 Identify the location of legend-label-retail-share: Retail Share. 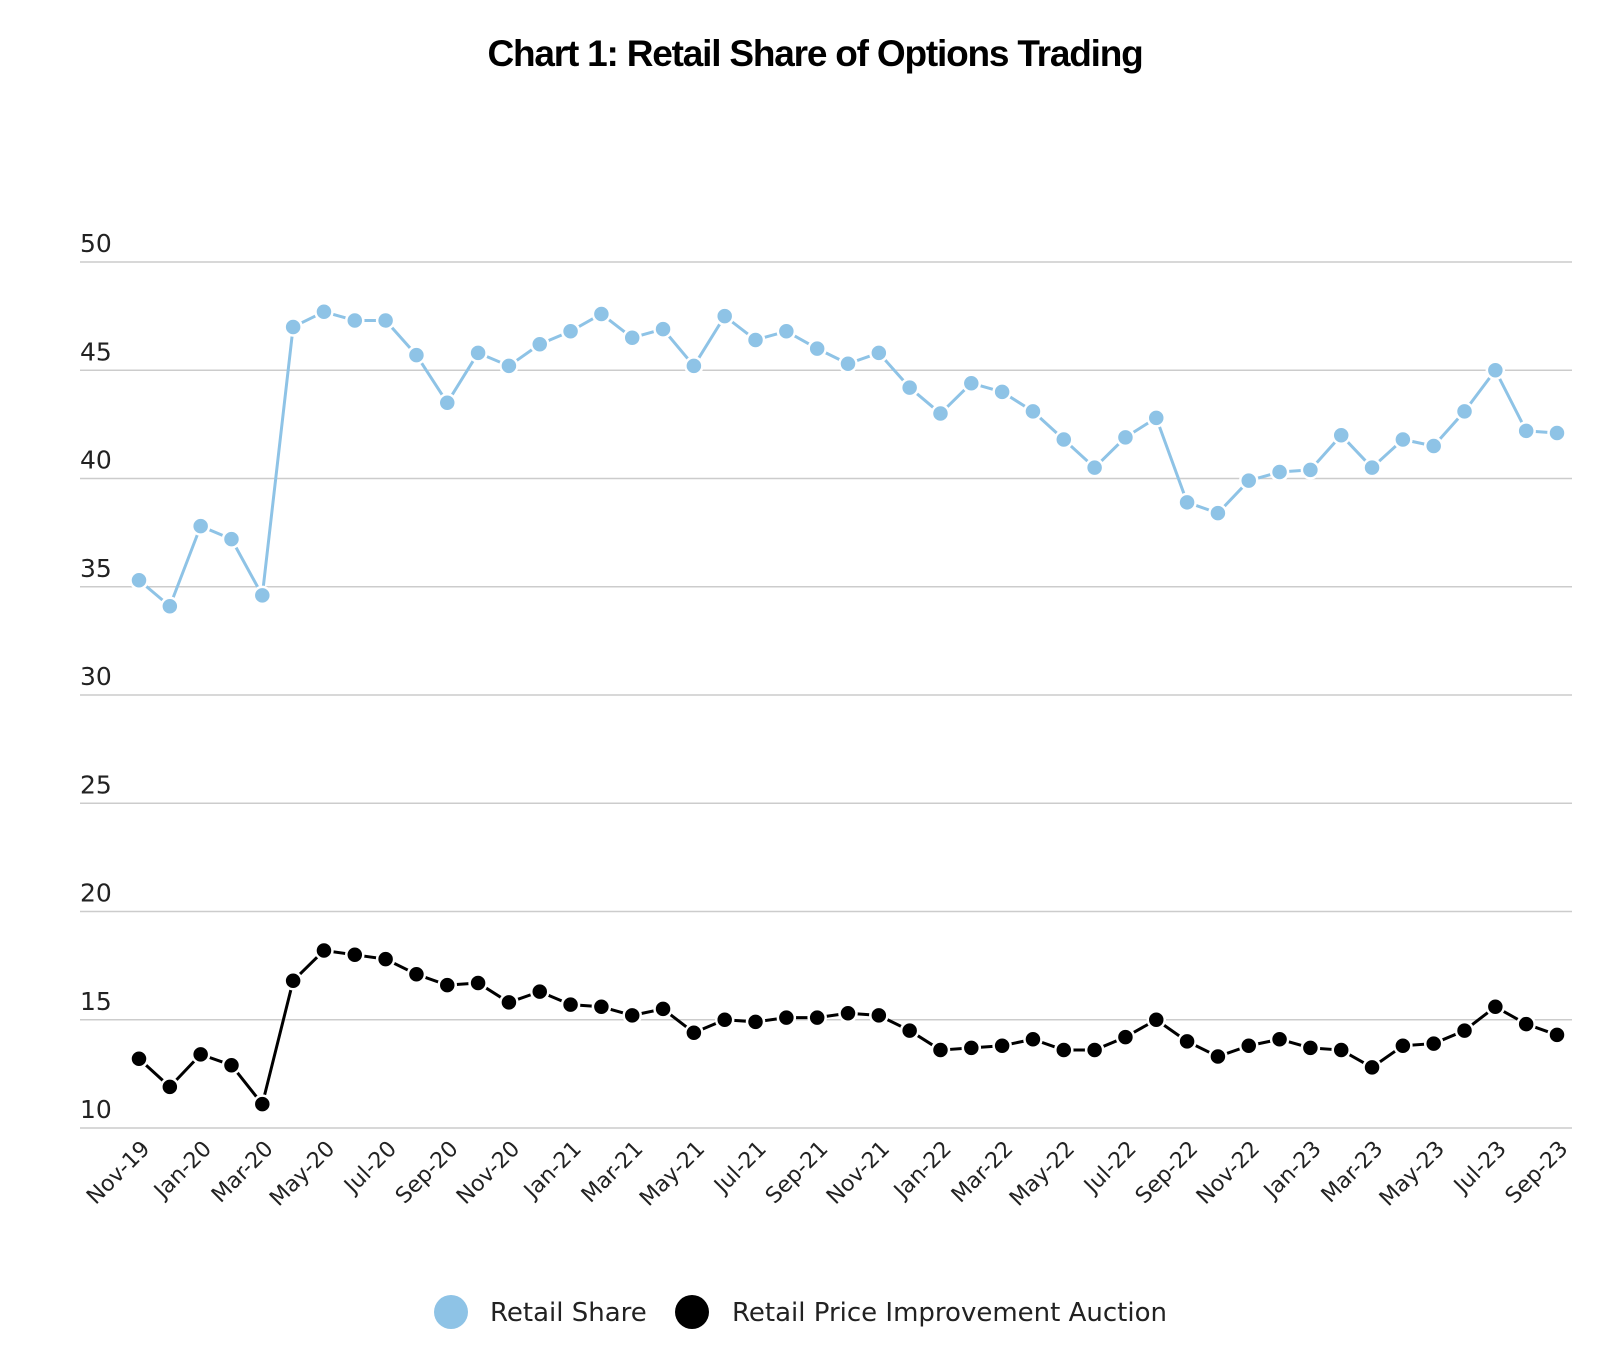
(568, 1313).